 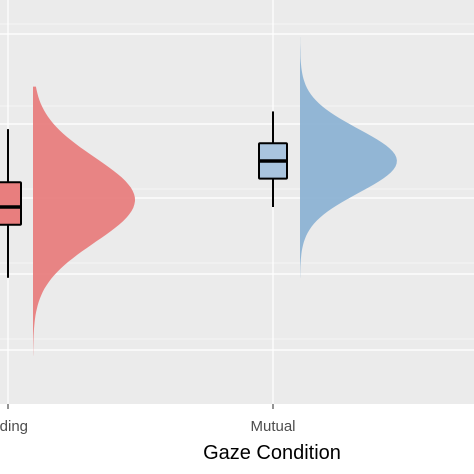 I want to click on bottom-strip, so click(x=237, y=439).